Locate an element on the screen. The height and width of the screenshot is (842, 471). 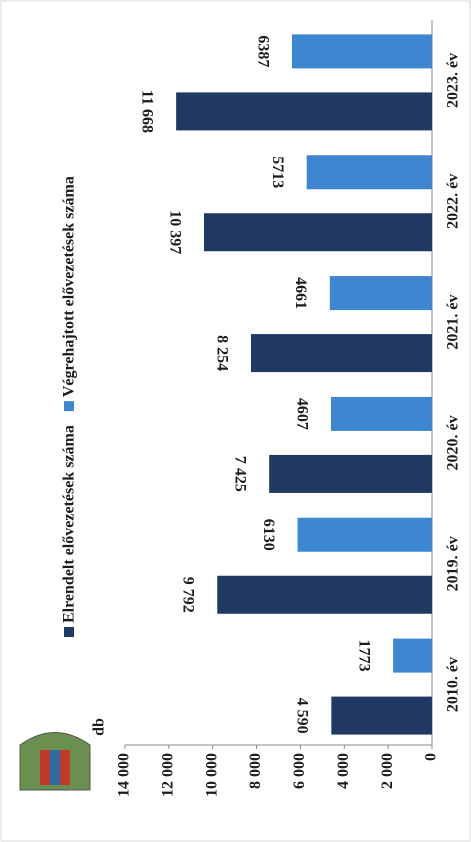
x-tick-label: 2023. év is located at coordinates (453, 80).